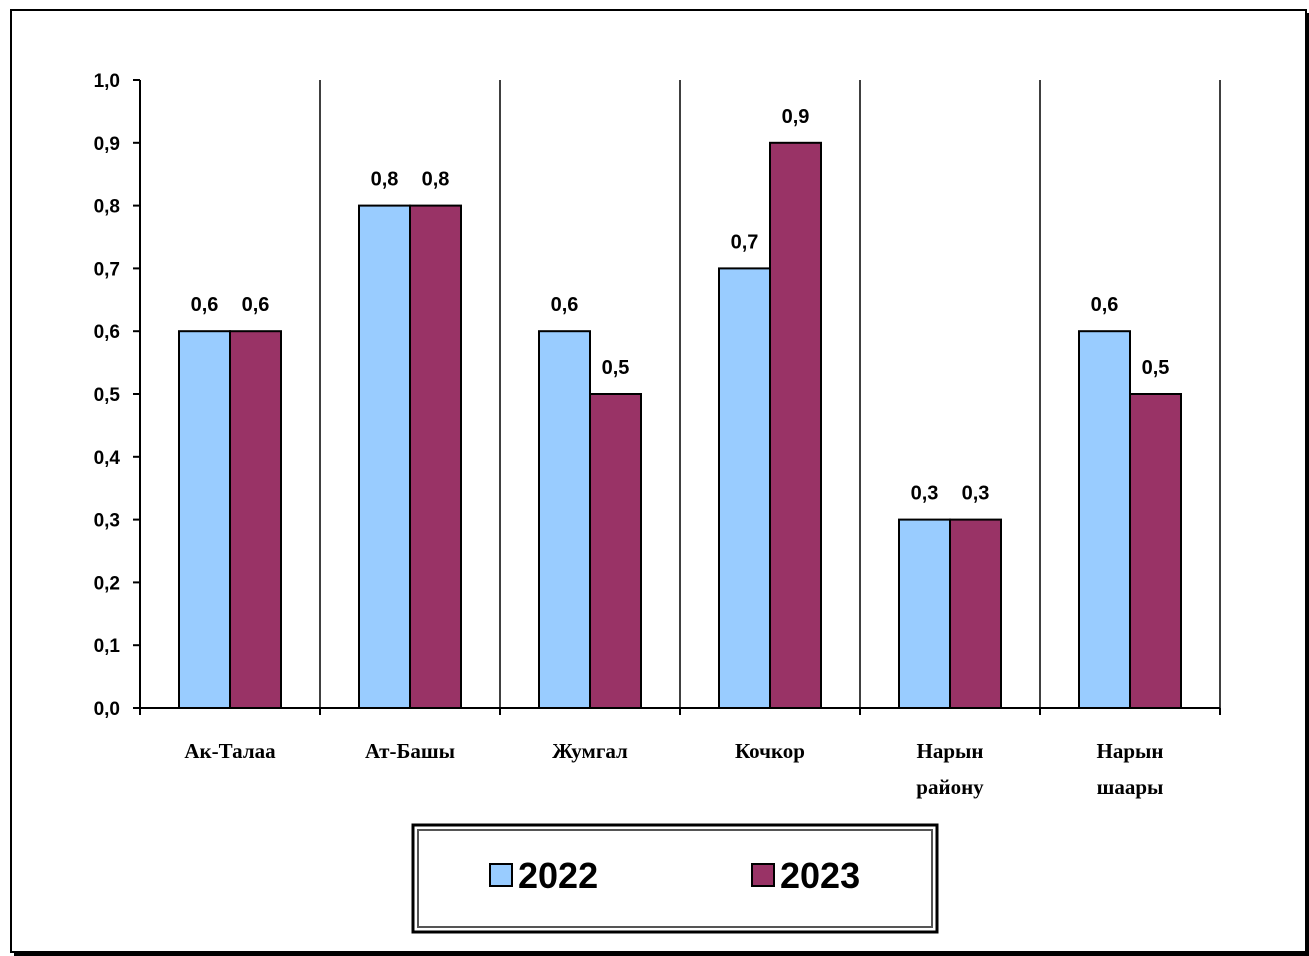  What do you see at coordinates (745, 242) in the screenshot?
I see `data-label-2022: 0,7` at bounding box center [745, 242].